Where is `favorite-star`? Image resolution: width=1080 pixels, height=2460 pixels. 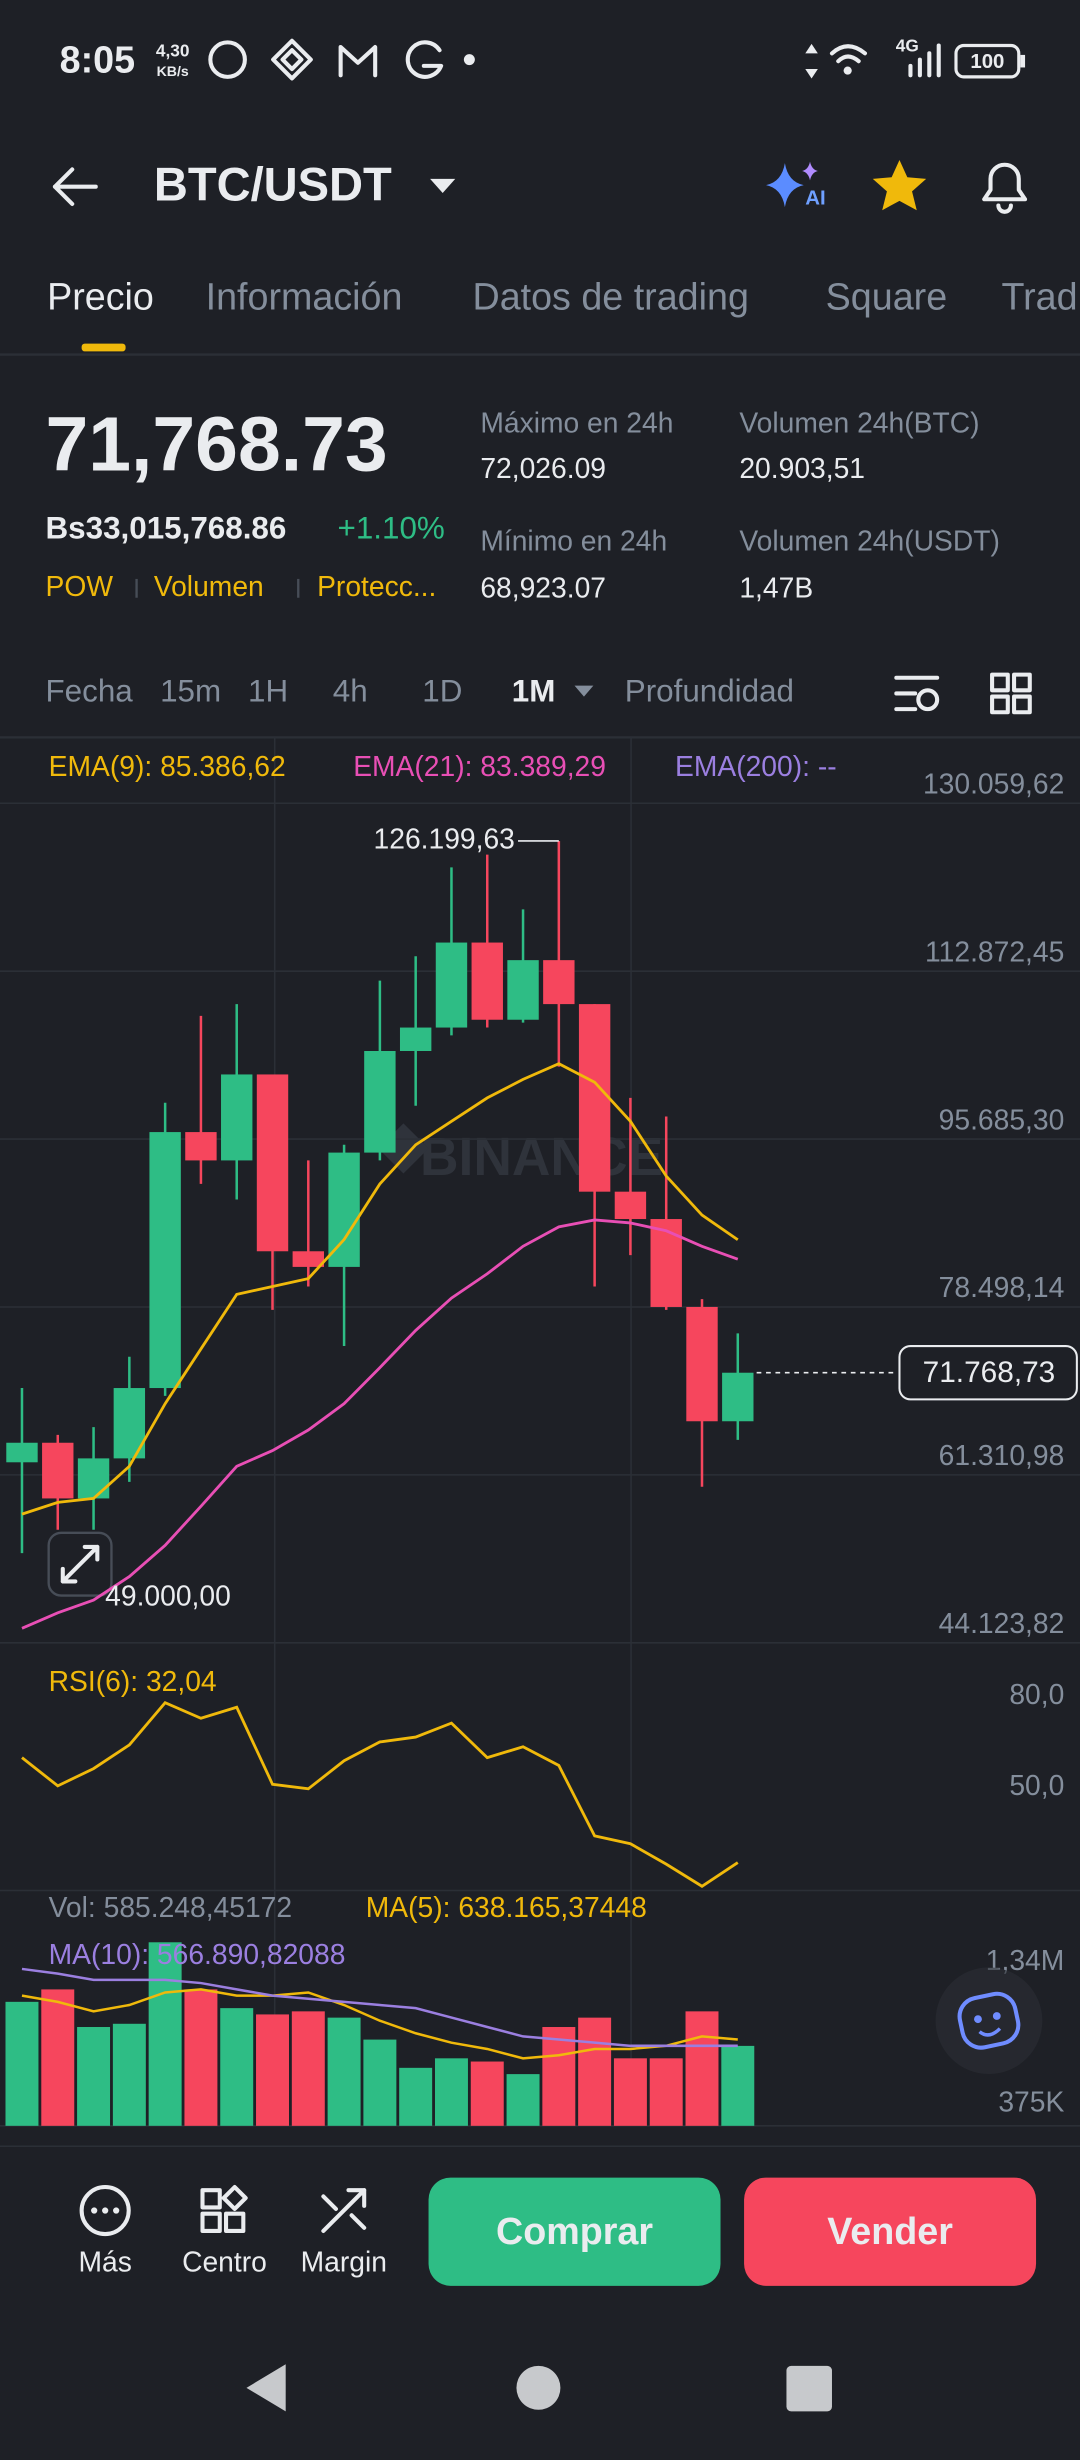
favorite-star is located at coordinates (899, 185).